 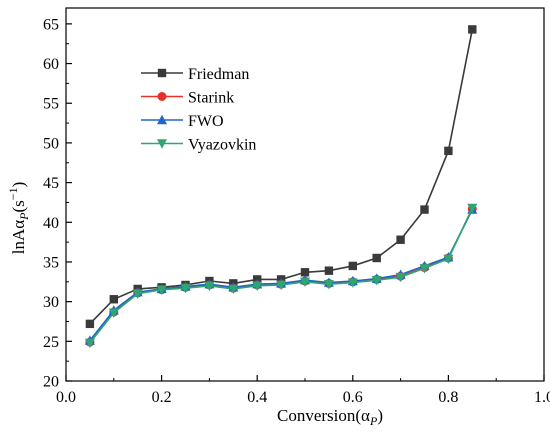 What do you see at coordinates (51, 64) in the screenshot?
I see `y-tick-label: 60` at bounding box center [51, 64].